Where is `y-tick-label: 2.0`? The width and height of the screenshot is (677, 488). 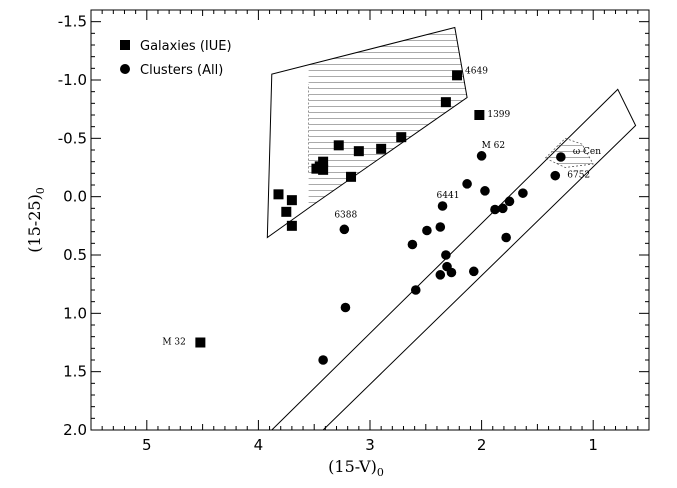
y-tick-label: 2.0 is located at coordinates (75, 430).